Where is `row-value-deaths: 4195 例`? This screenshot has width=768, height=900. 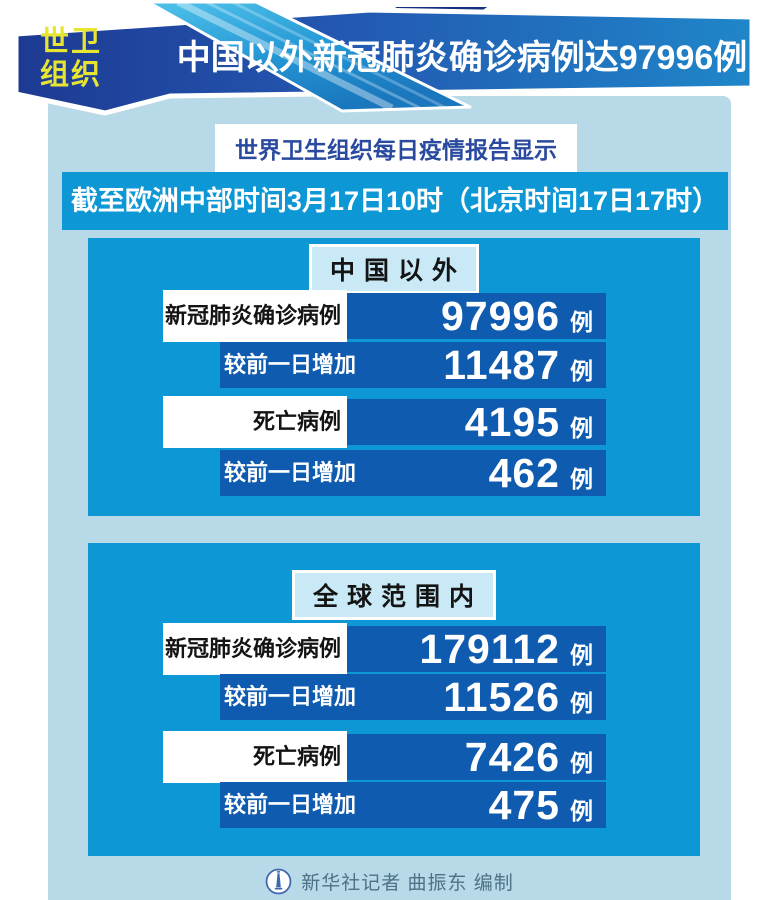 row-value-deaths: 4195 例 is located at coordinates (476, 422).